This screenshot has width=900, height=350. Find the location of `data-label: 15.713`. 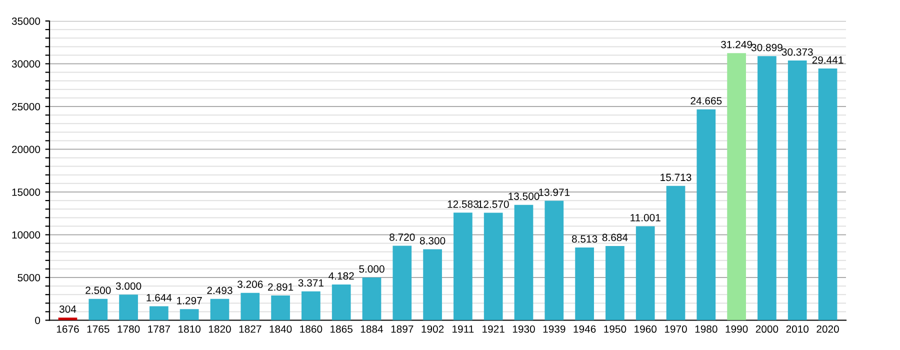

data-label: 15.713 is located at coordinates (676, 178).